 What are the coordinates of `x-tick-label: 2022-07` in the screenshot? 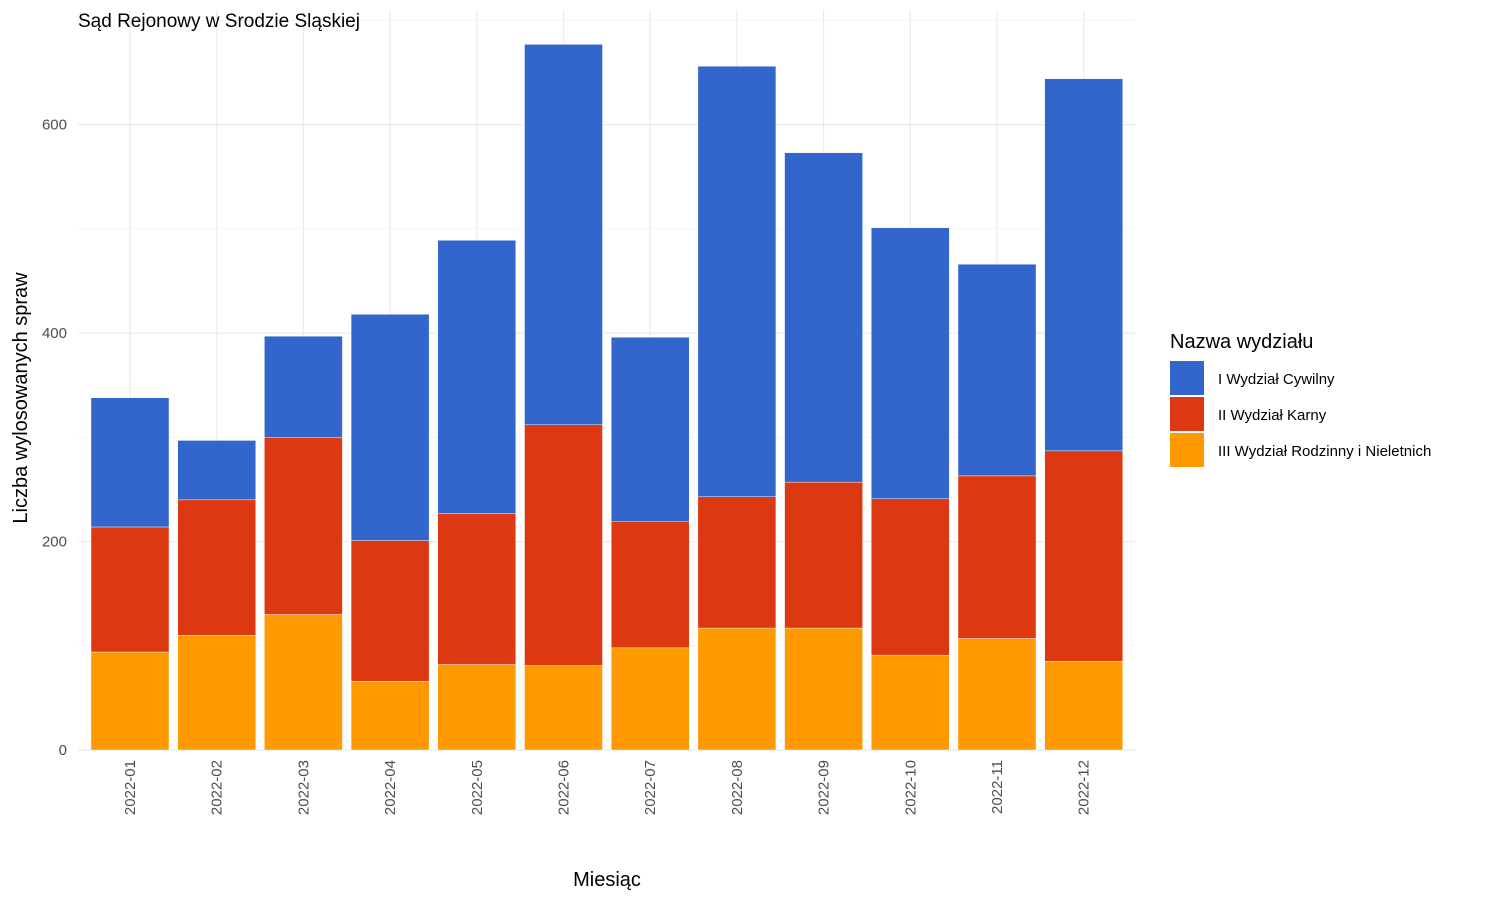 It's located at (650, 787).